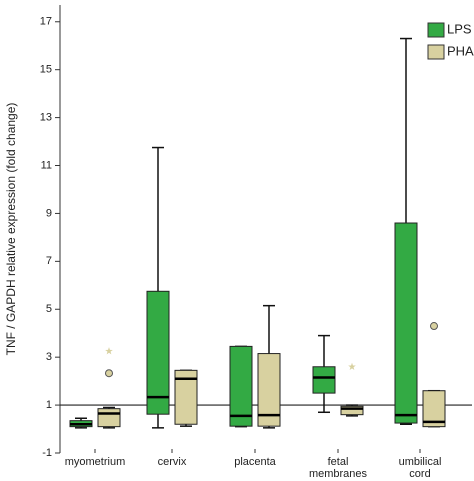  What do you see at coordinates (420, 468) in the screenshot?
I see `x-tick-label: umbilical cord` at bounding box center [420, 468].